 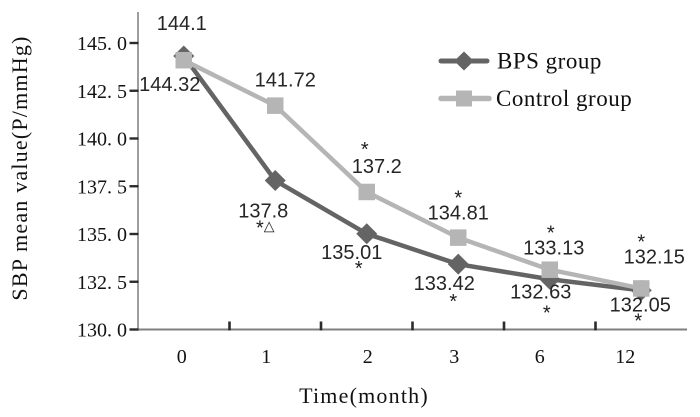 What do you see at coordinates (564, 98) in the screenshot?
I see `legend-label-control: Control group` at bounding box center [564, 98].